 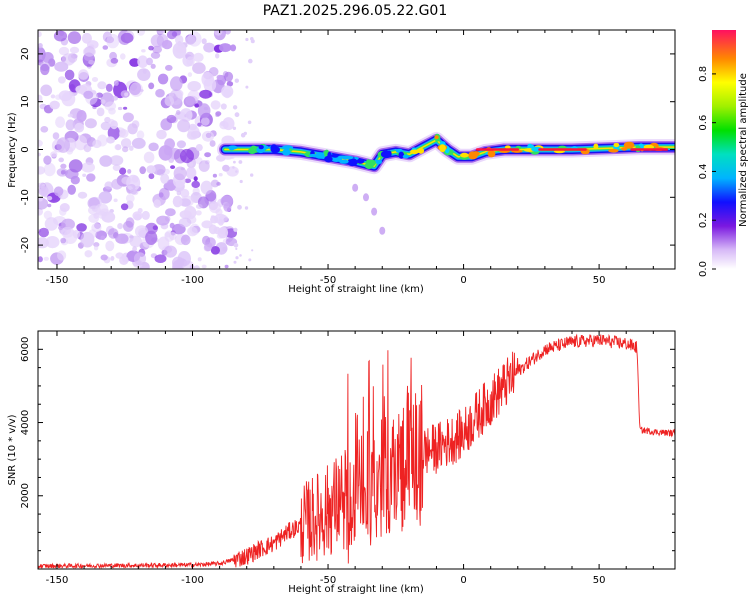 What do you see at coordinates (463, 280) in the screenshot?
I see `x-tick-label: 0` at bounding box center [463, 280].